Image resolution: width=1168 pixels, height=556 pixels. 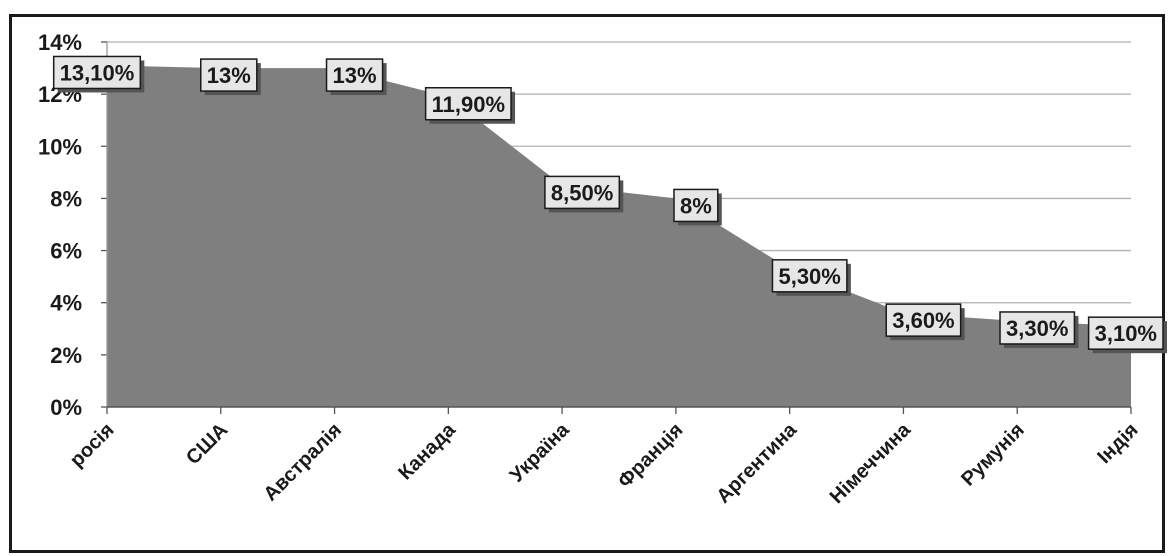 What do you see at coordinates (207, 444) in the screenshot?
I see `x-category-label: США` at bounding box center [207, 444].